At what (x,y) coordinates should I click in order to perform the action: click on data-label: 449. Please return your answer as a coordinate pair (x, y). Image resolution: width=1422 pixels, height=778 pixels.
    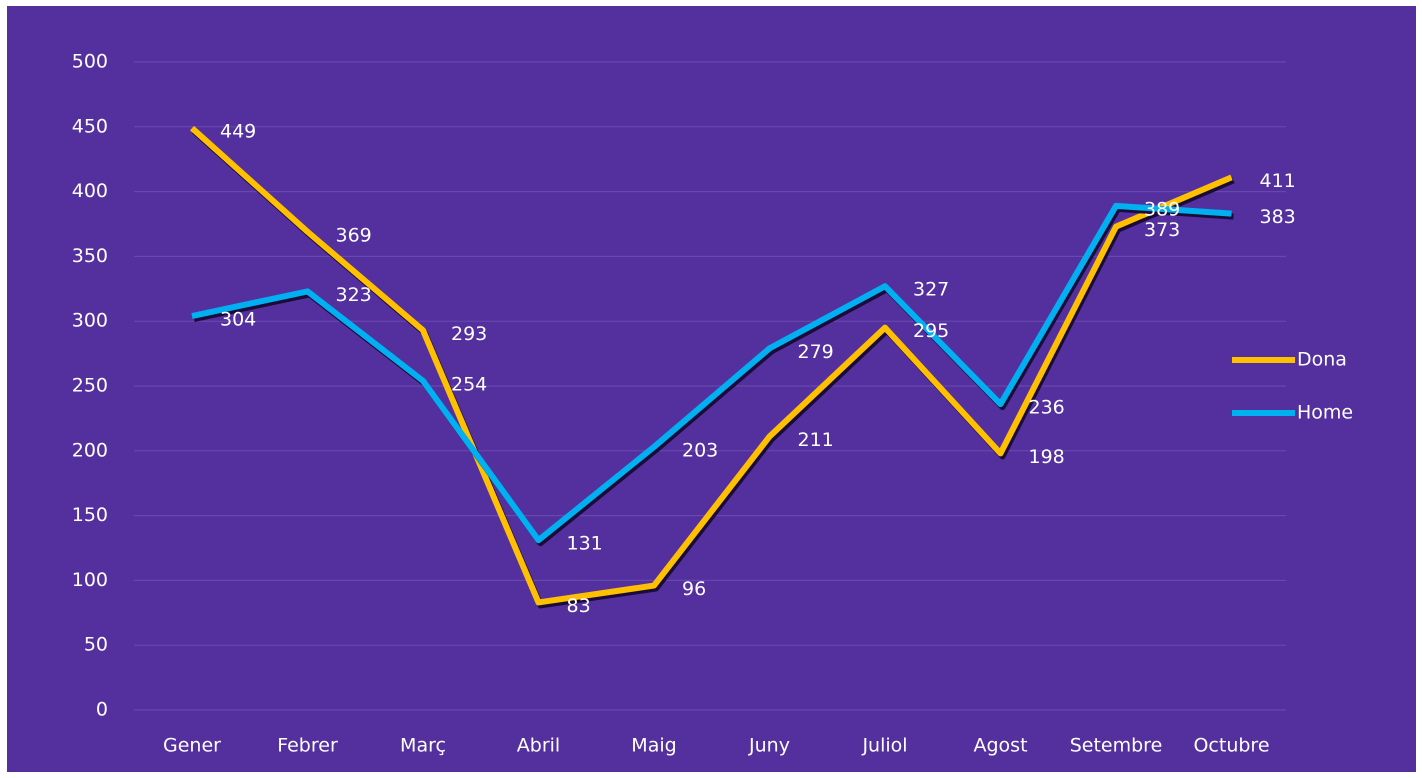
    Looking at the image, I should click on (238, 132).